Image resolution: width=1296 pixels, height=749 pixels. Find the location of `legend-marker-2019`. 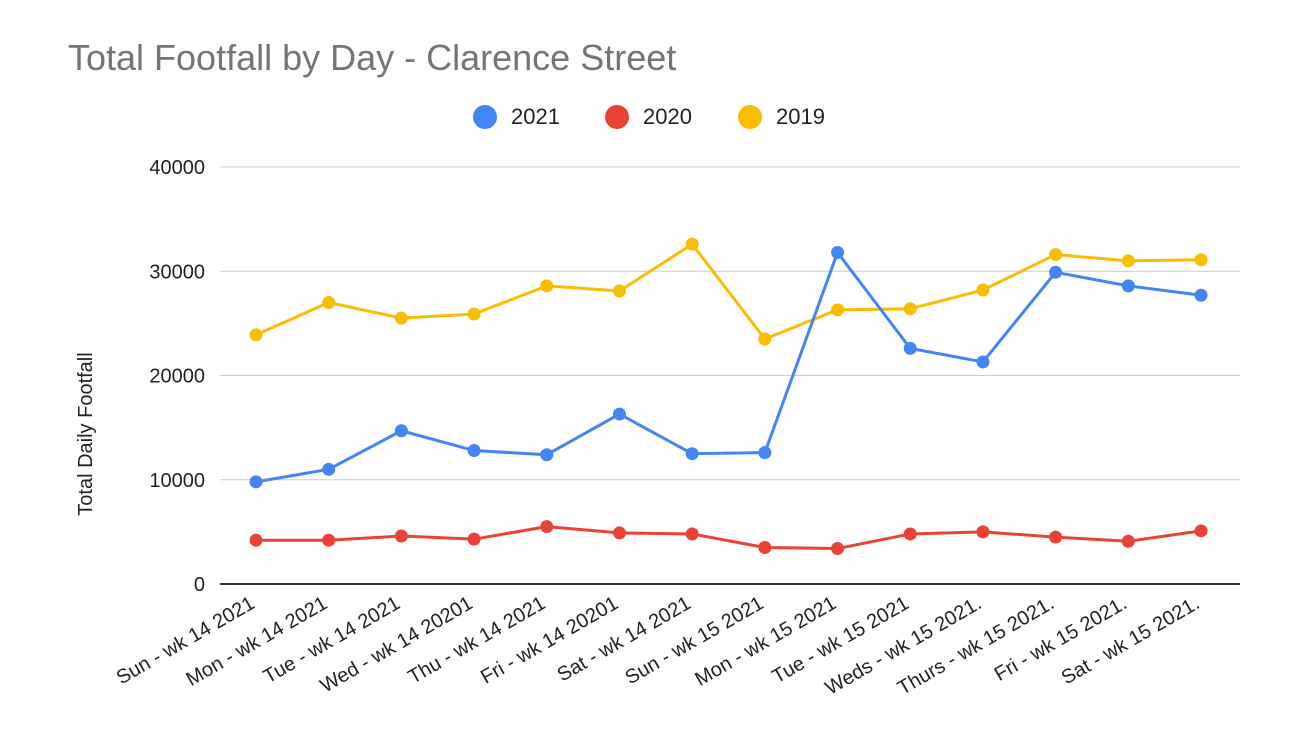

legend-marker-2019 is located at coordinates (750, 117).